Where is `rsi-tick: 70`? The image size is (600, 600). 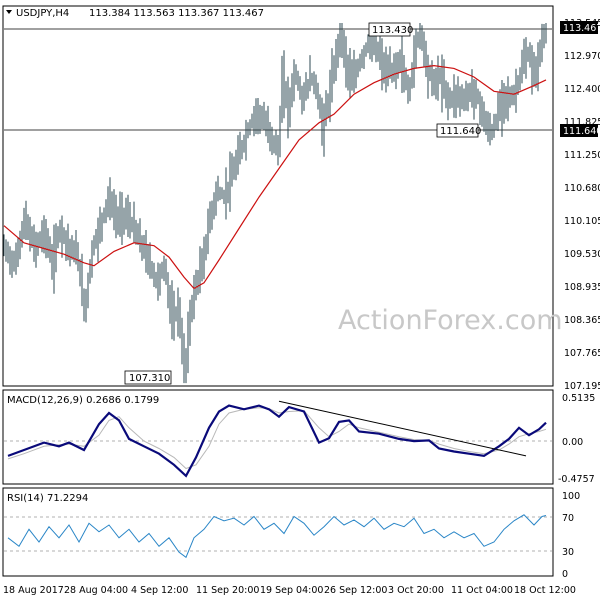
rsi-tick: 70 is located at coordinates (568, 518).